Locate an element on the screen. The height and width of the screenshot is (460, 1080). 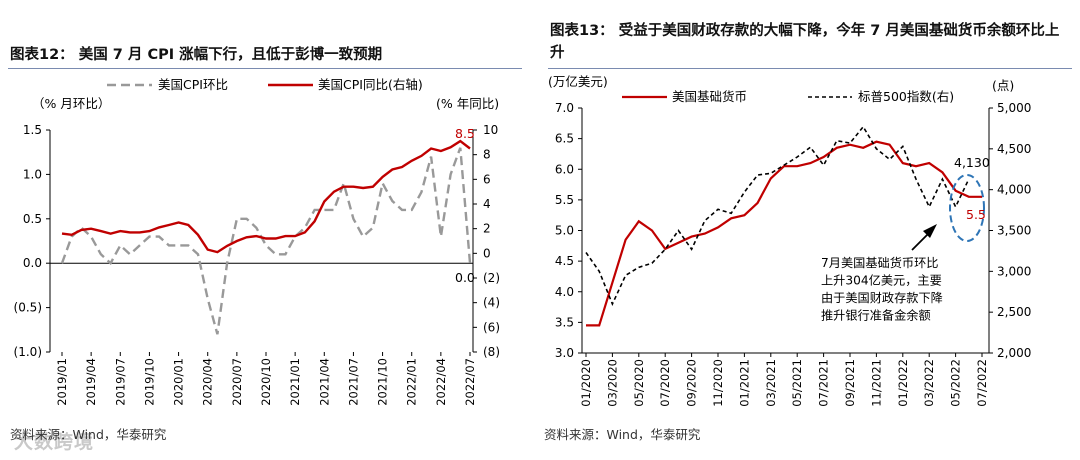
legend-label-sp500: 标普500指数(右) is located at coordinates (906, 96).